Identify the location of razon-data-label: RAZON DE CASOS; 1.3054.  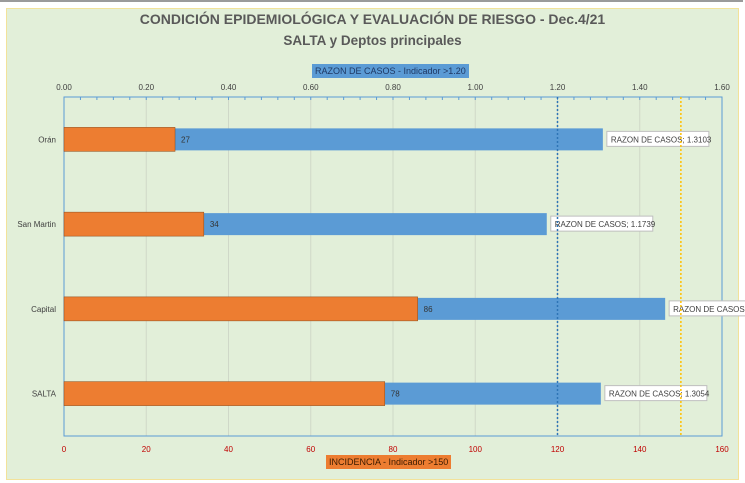
(659, 394).